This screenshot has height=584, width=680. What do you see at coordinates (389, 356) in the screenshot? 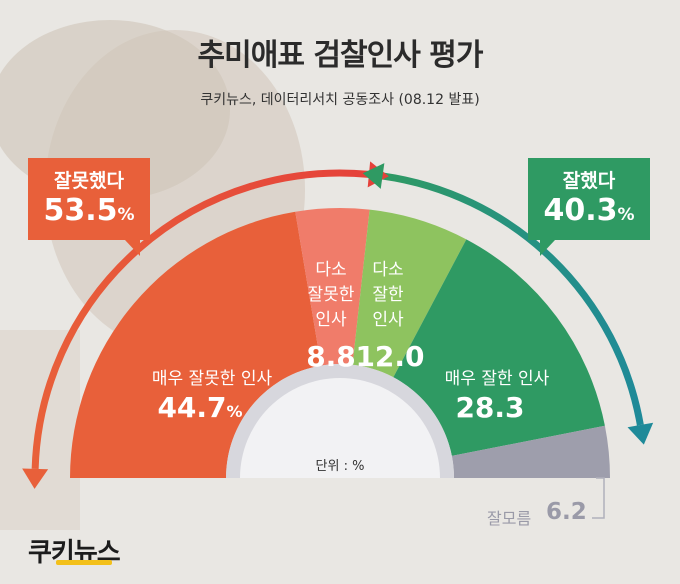
I see `value-somewhat-positive: 12.0` at bounding box center [389, 356].